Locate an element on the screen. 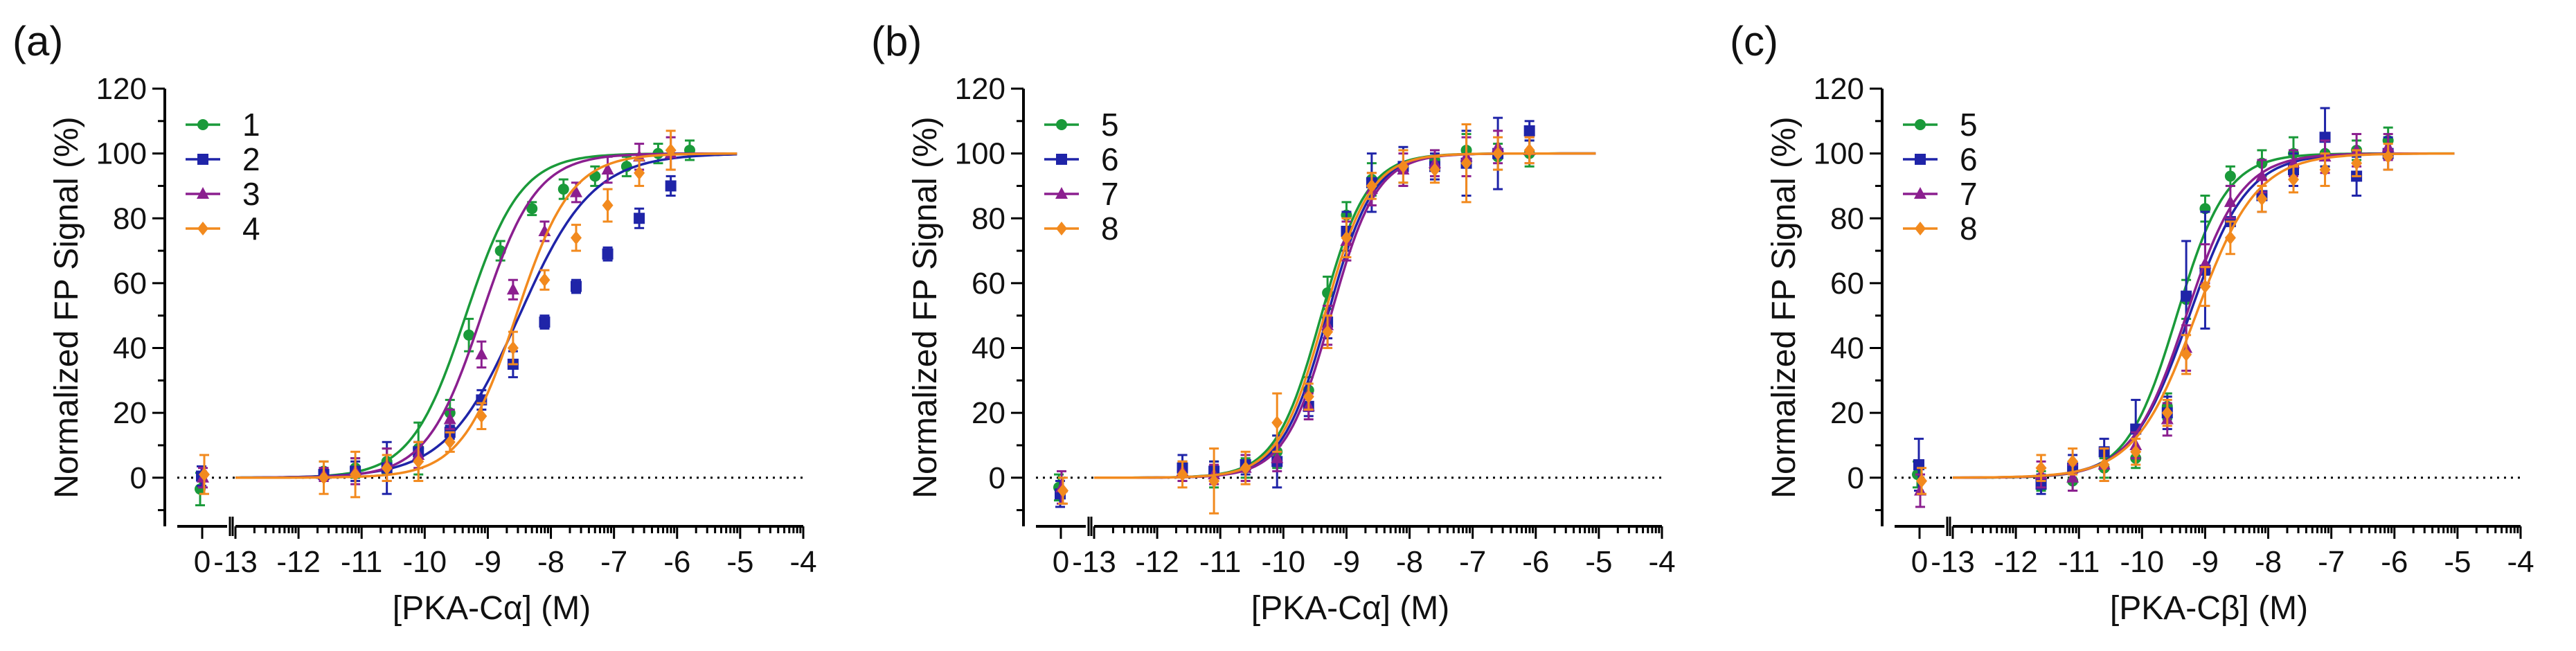 The height and width of the screenshot is (651, 2576). legend-label: 5 is located at coordinates (1969, 125).